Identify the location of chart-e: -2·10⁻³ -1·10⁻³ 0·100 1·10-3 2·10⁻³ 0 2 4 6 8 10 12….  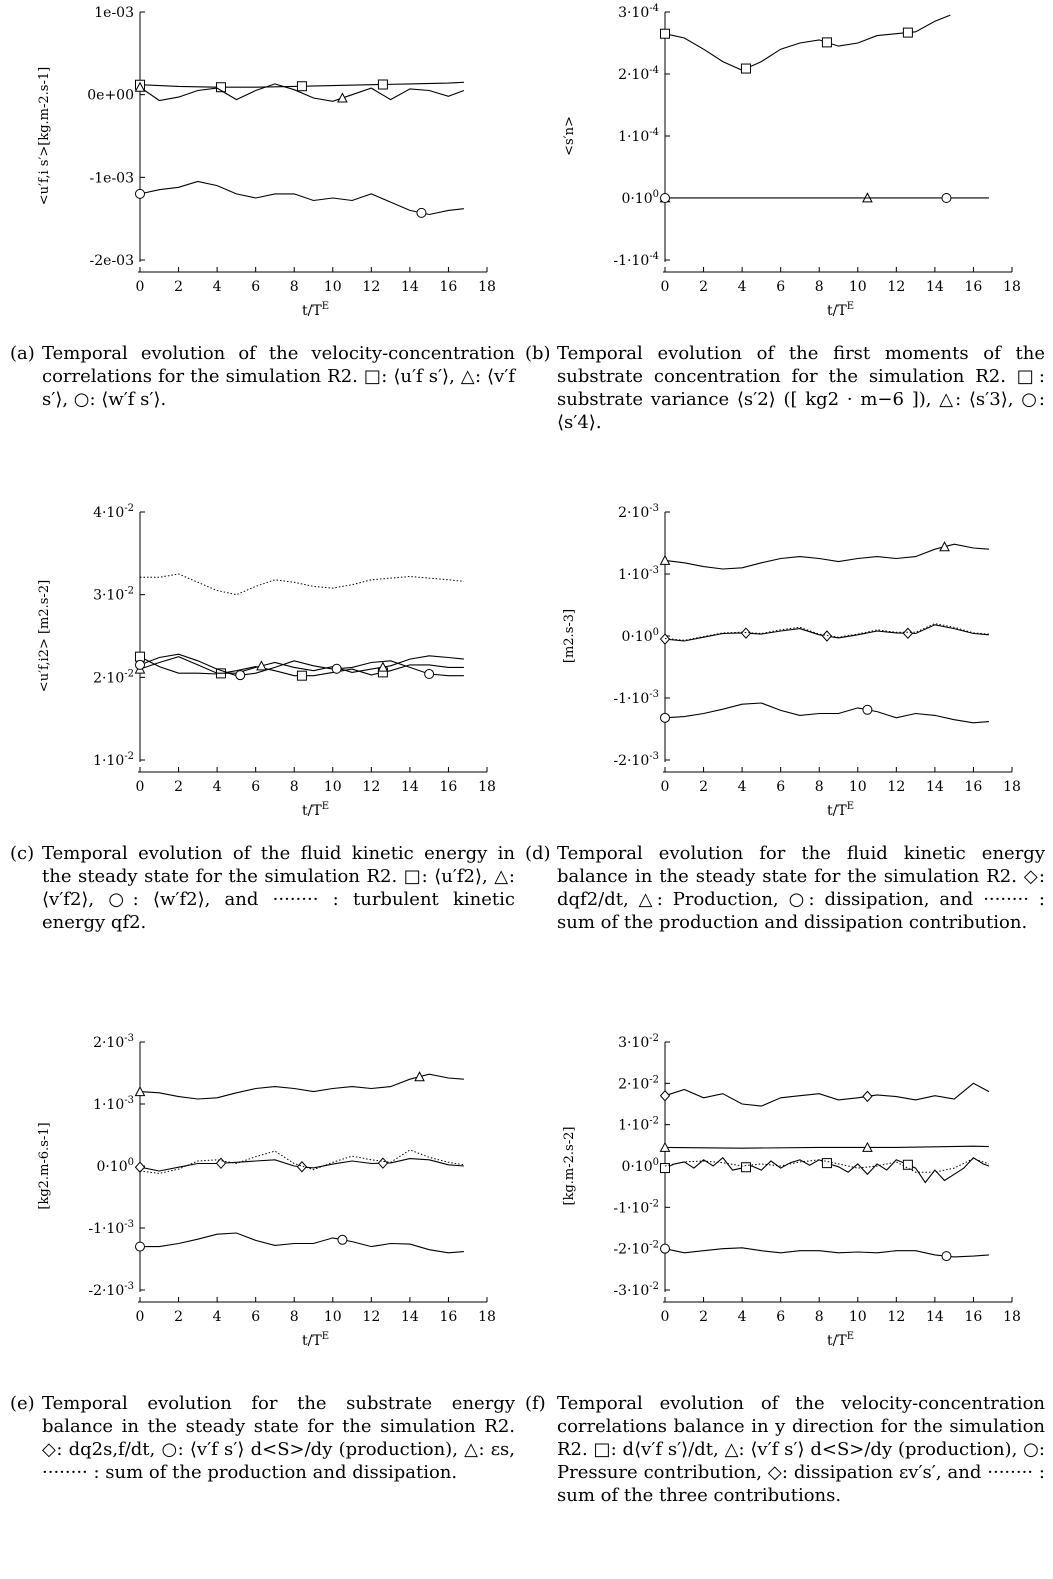
(266, 1191).